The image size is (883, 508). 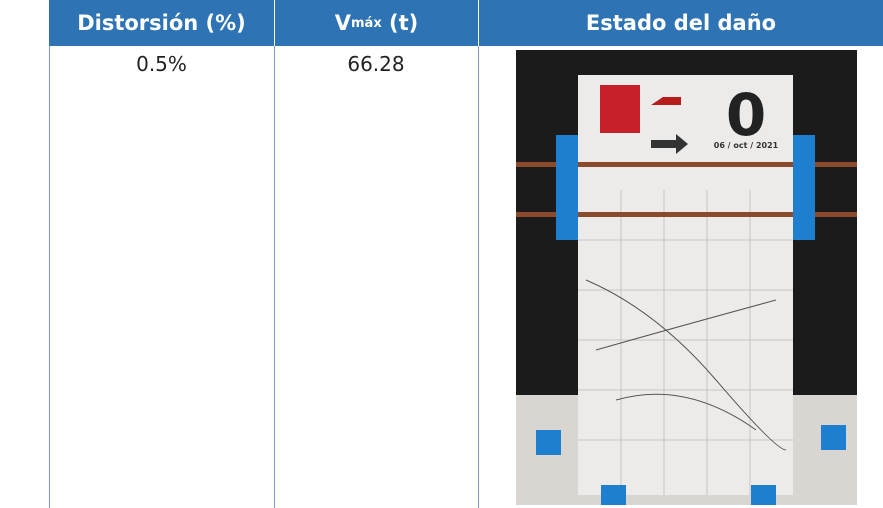 I want to click on header-cell: Estado del daño, so click(x=680, y=23).